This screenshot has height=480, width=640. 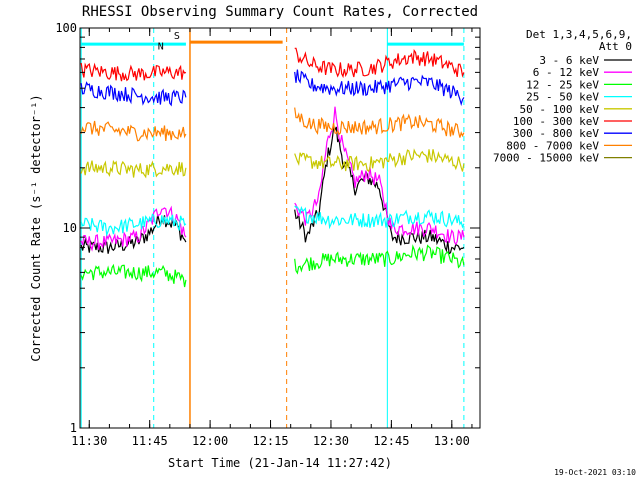 What do you see at coordinates (569, 60) in the screenshot?
I see `legend-label-0: 3 - 6 keV` at bounding box center [569, 60].